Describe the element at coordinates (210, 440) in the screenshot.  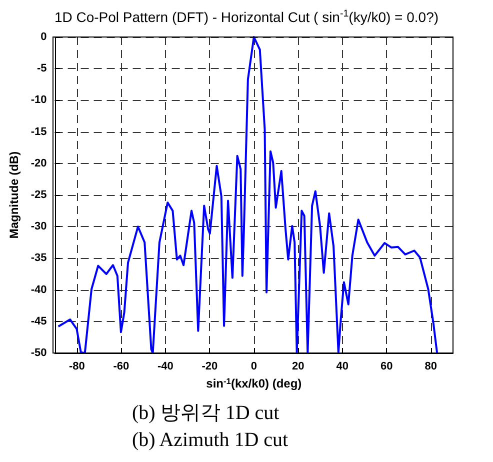
I see `text: (b) Azimuth 1D cut` at that location.